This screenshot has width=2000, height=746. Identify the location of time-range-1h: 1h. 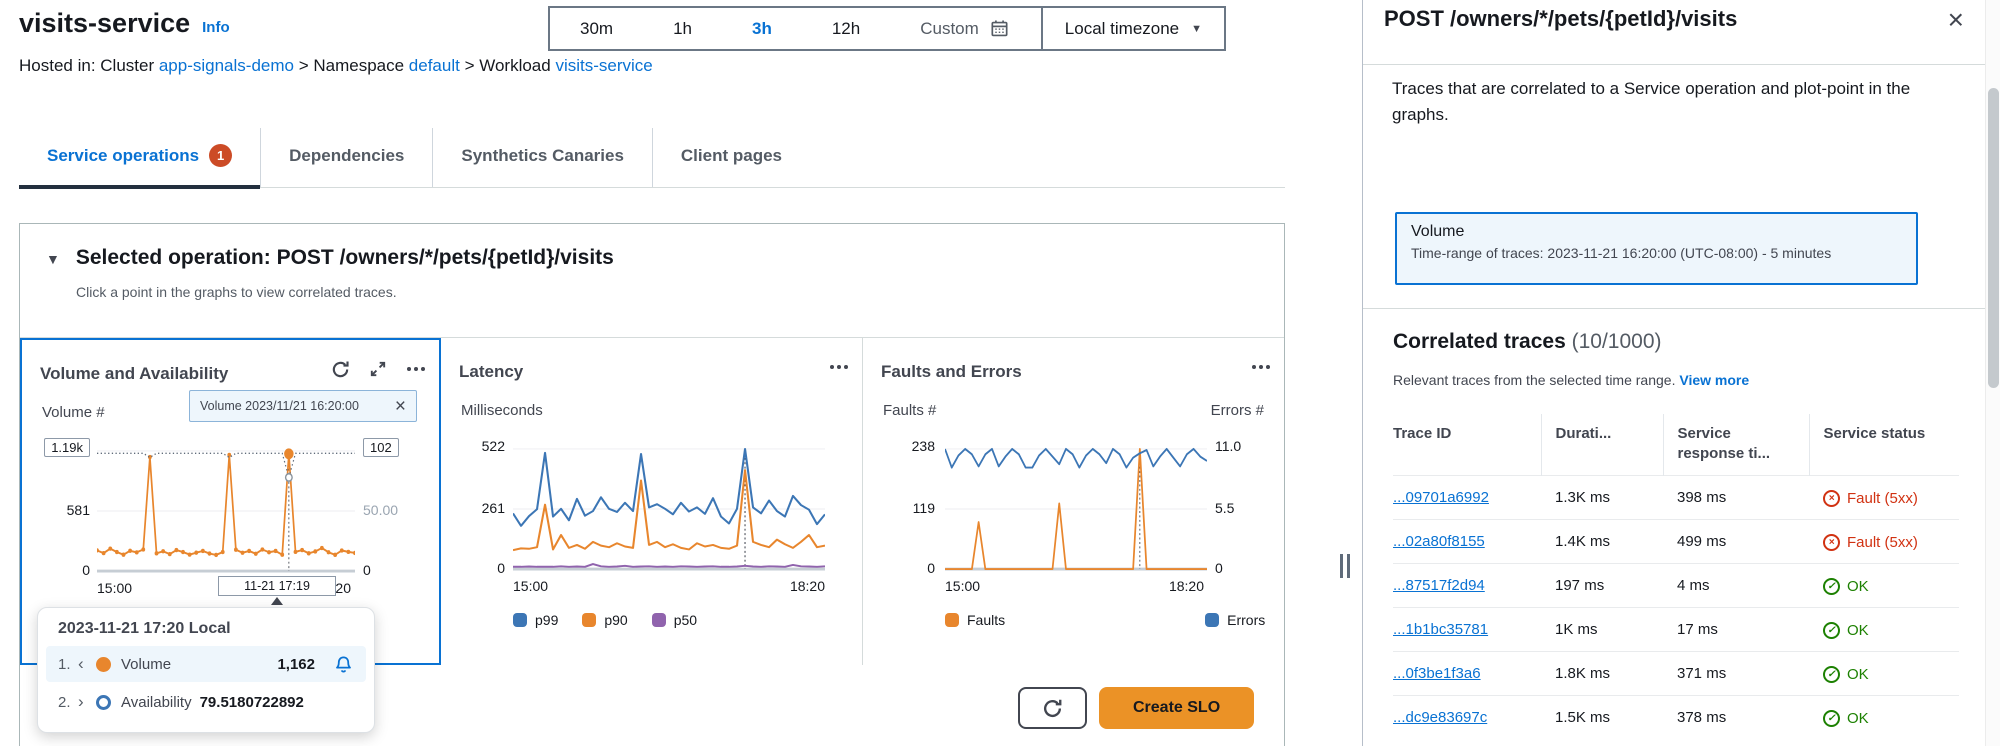
(682, 28).